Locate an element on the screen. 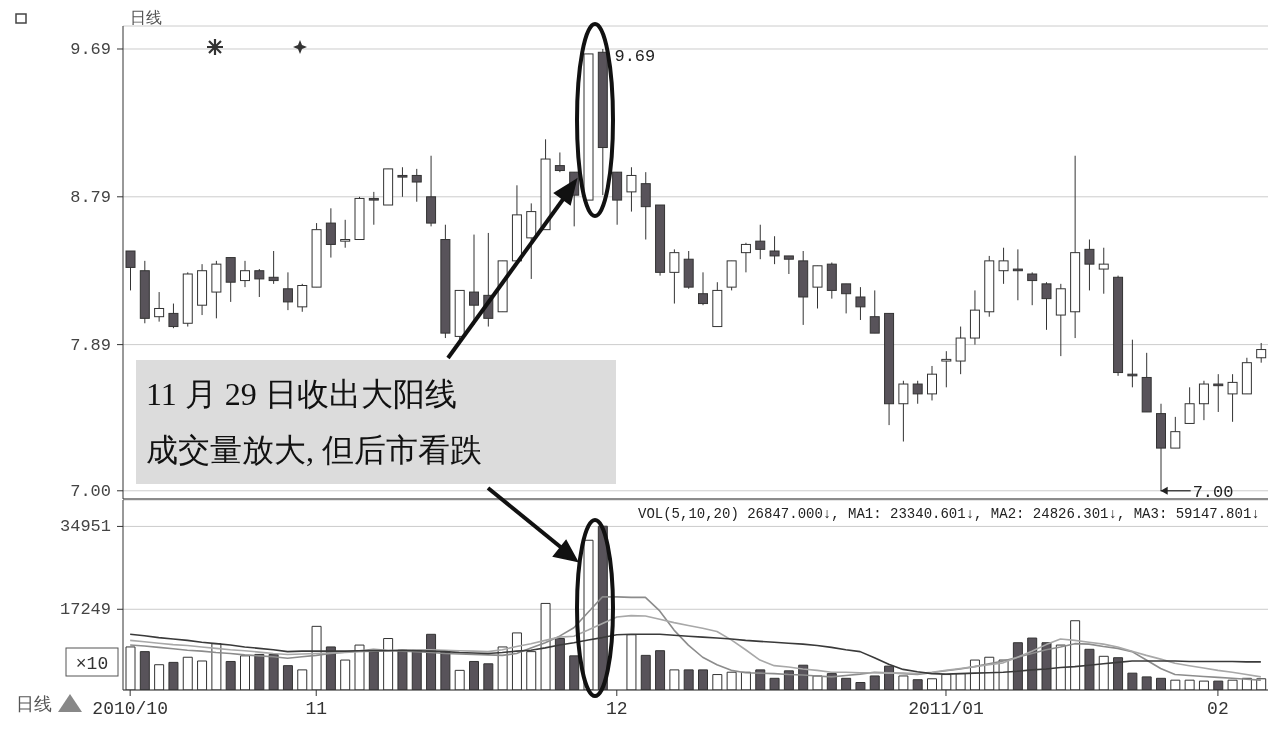 This screenshot has width=1288, height=732. callout-box: 11 月 29 日收出大阳线 成交量放大, 但后市看跌 is located at coordinates (376, 422).